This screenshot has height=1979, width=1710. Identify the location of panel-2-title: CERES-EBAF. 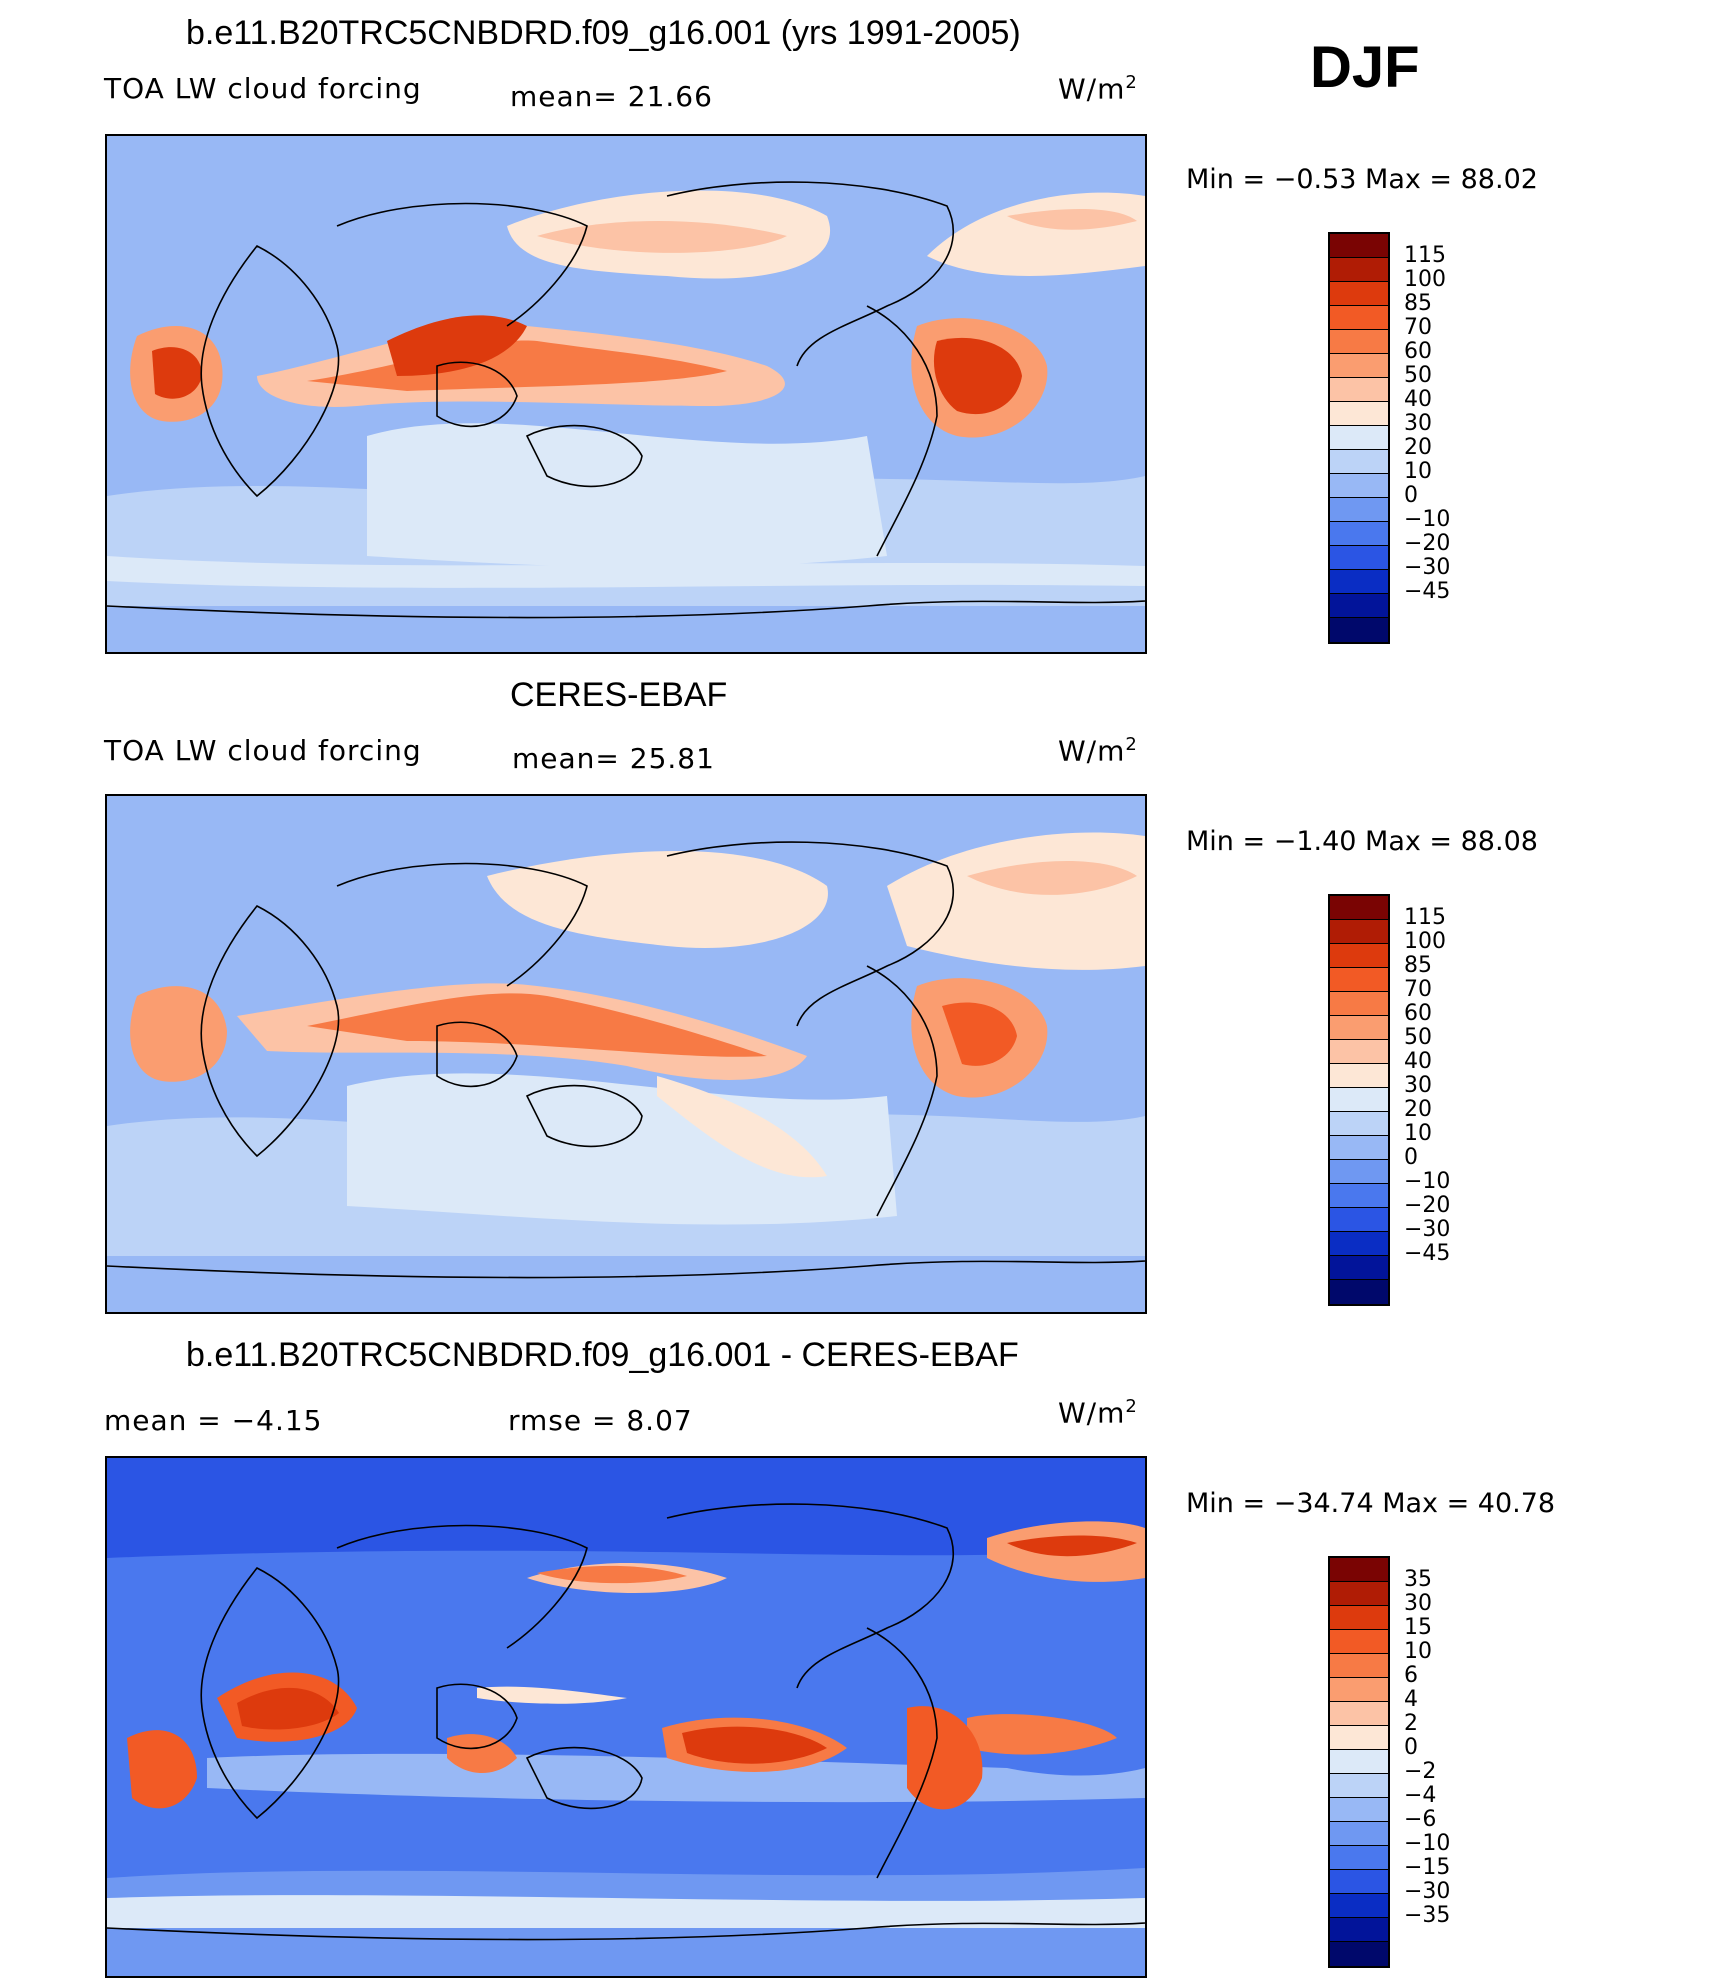
(619, 695).